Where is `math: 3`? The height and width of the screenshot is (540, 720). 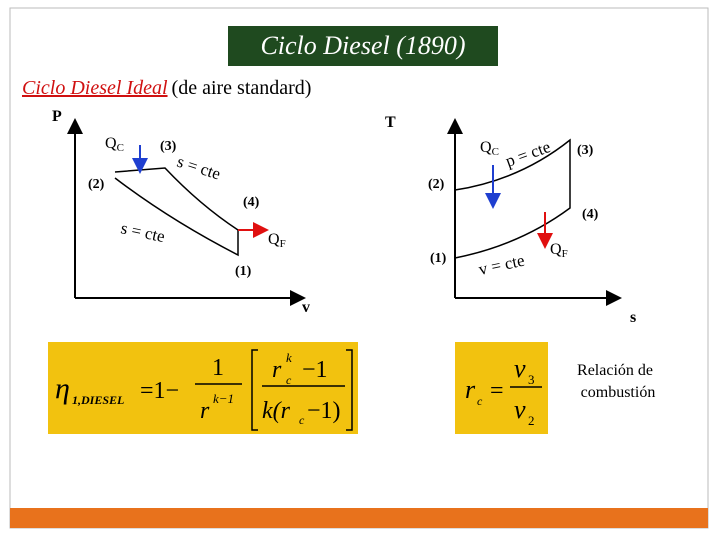
math: 3 is located at coordinates (531, 379).